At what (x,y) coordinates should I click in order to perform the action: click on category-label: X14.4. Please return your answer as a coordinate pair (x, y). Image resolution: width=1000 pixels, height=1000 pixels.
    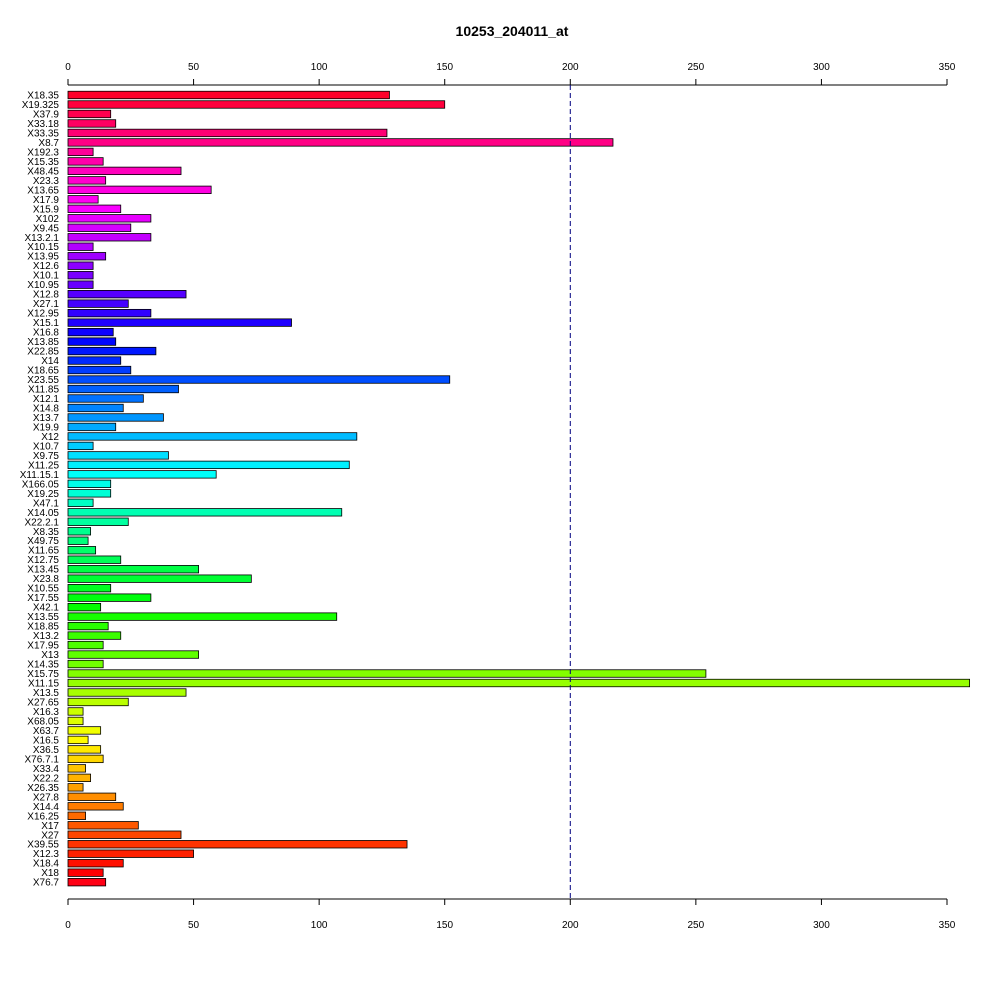
    Looking at the image, I should click on (46, 807).